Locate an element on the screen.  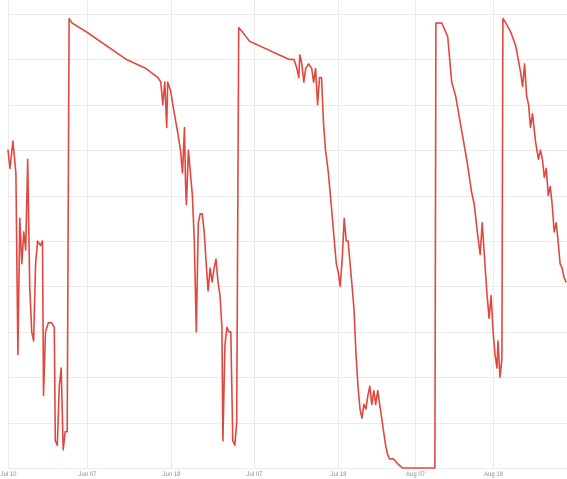
x-tick-label-3: Jul 07 is located at coordinates (254, 475).